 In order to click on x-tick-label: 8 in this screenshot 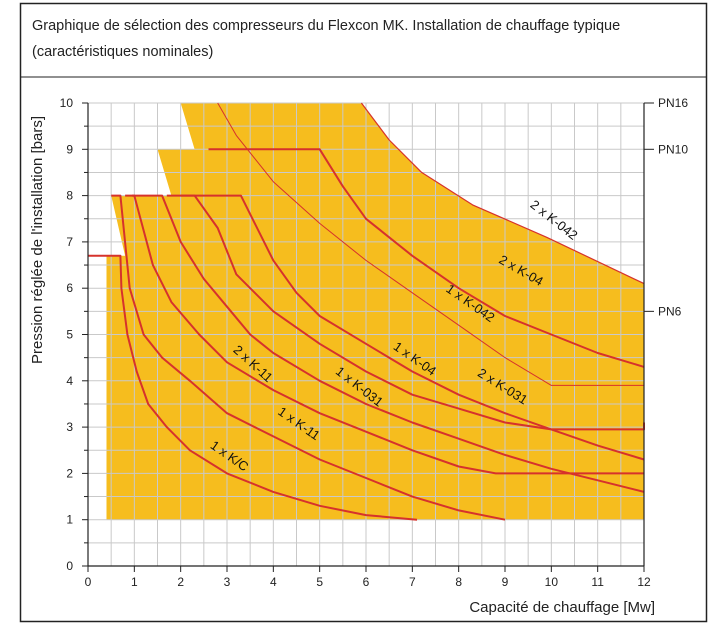, I will do `click(458, 582)`.